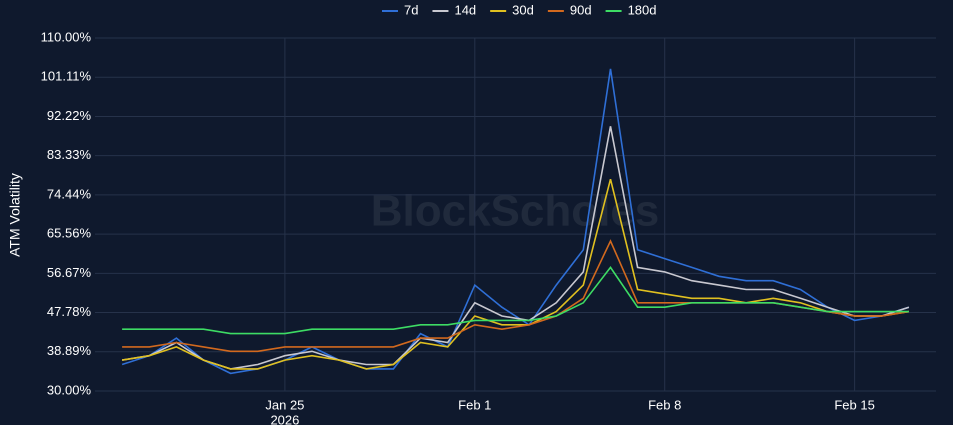 The image size is (953, 425). Describe the element at coordinates (664, 404) in the screenshot. I see `x-tick-label: Feb 8` at that location.